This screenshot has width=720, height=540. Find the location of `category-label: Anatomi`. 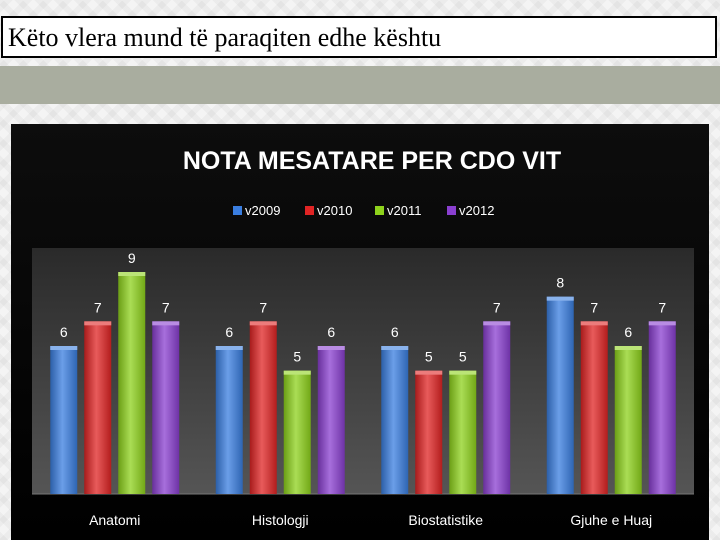

category-label: Anatomi is located at coordinates (114, 520).